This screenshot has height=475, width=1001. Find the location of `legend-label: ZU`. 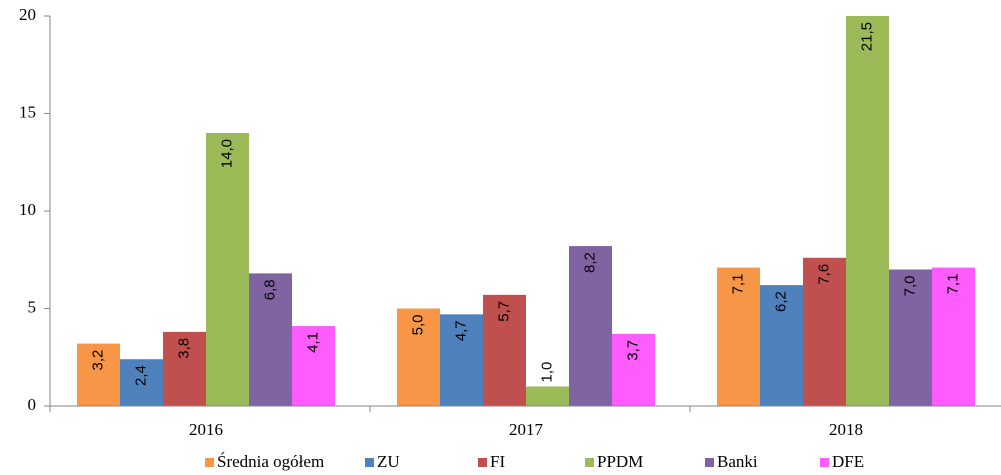

legend-label: ZU is located at coordinates (388, 461).